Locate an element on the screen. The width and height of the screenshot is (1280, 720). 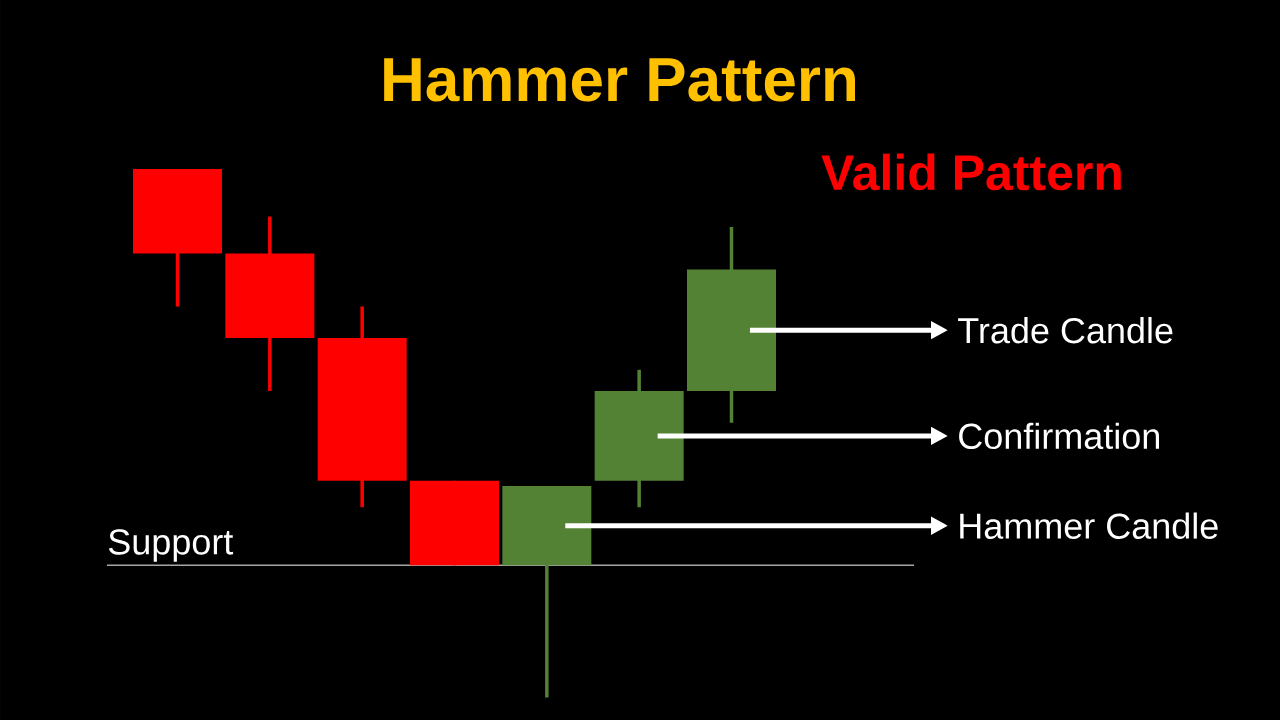
text: Confirmation is located at coordinates (1059, 436).